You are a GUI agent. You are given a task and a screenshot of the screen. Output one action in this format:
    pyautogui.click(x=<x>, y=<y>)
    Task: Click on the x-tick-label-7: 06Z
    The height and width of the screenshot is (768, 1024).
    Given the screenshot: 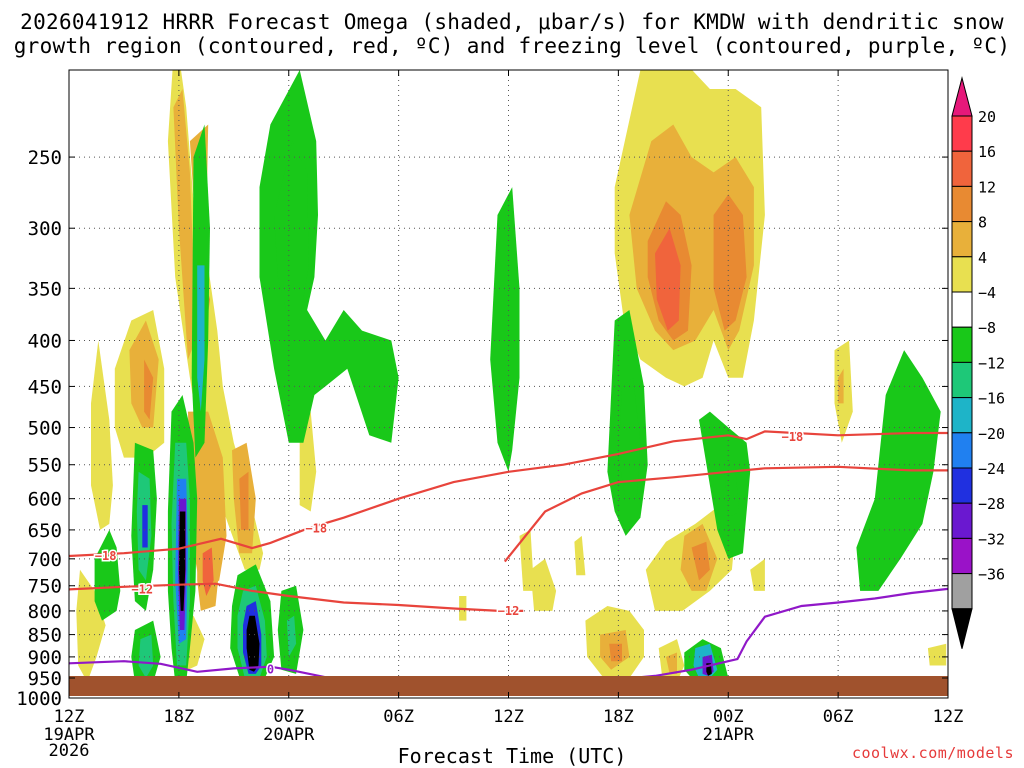 What is the action you would take?
    pyautogui.click(x=838, y=717)
    